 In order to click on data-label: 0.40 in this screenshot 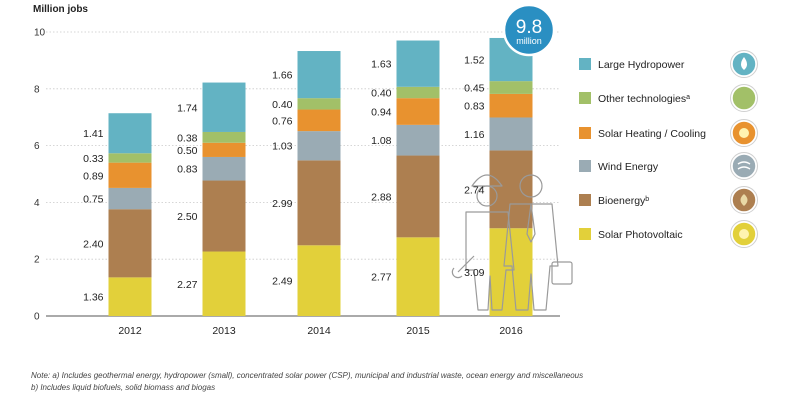, I will do `click(381, 93)`.